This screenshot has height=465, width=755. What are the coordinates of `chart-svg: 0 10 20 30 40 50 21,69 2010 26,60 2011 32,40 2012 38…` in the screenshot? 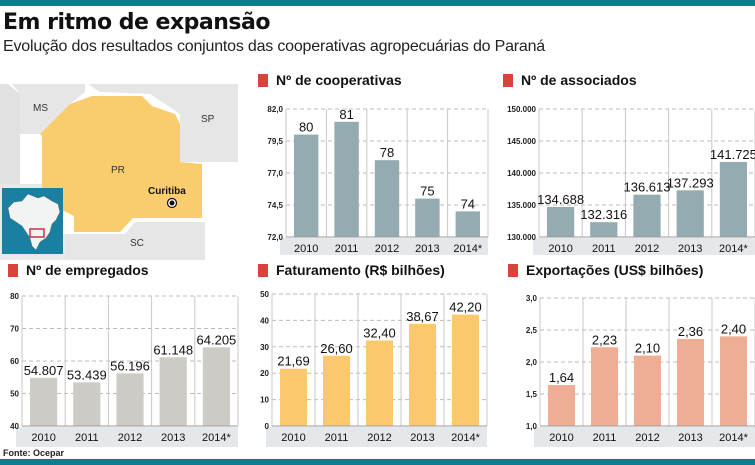 It's located at (374, 368).